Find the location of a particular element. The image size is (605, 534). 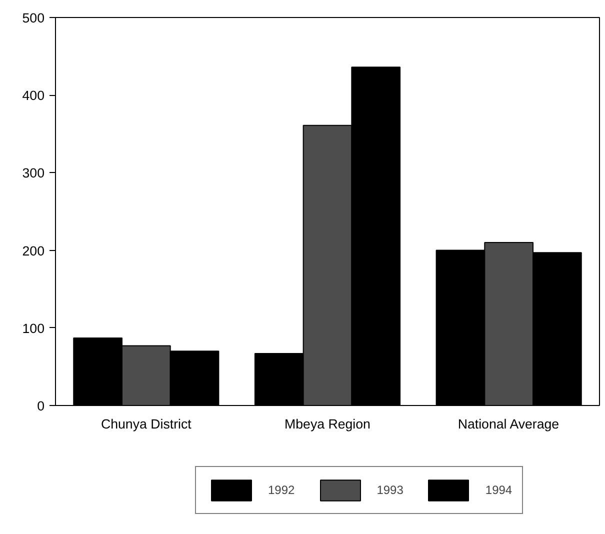

x-tick-label: Mbeya Region is located at coordinates (327, 424).